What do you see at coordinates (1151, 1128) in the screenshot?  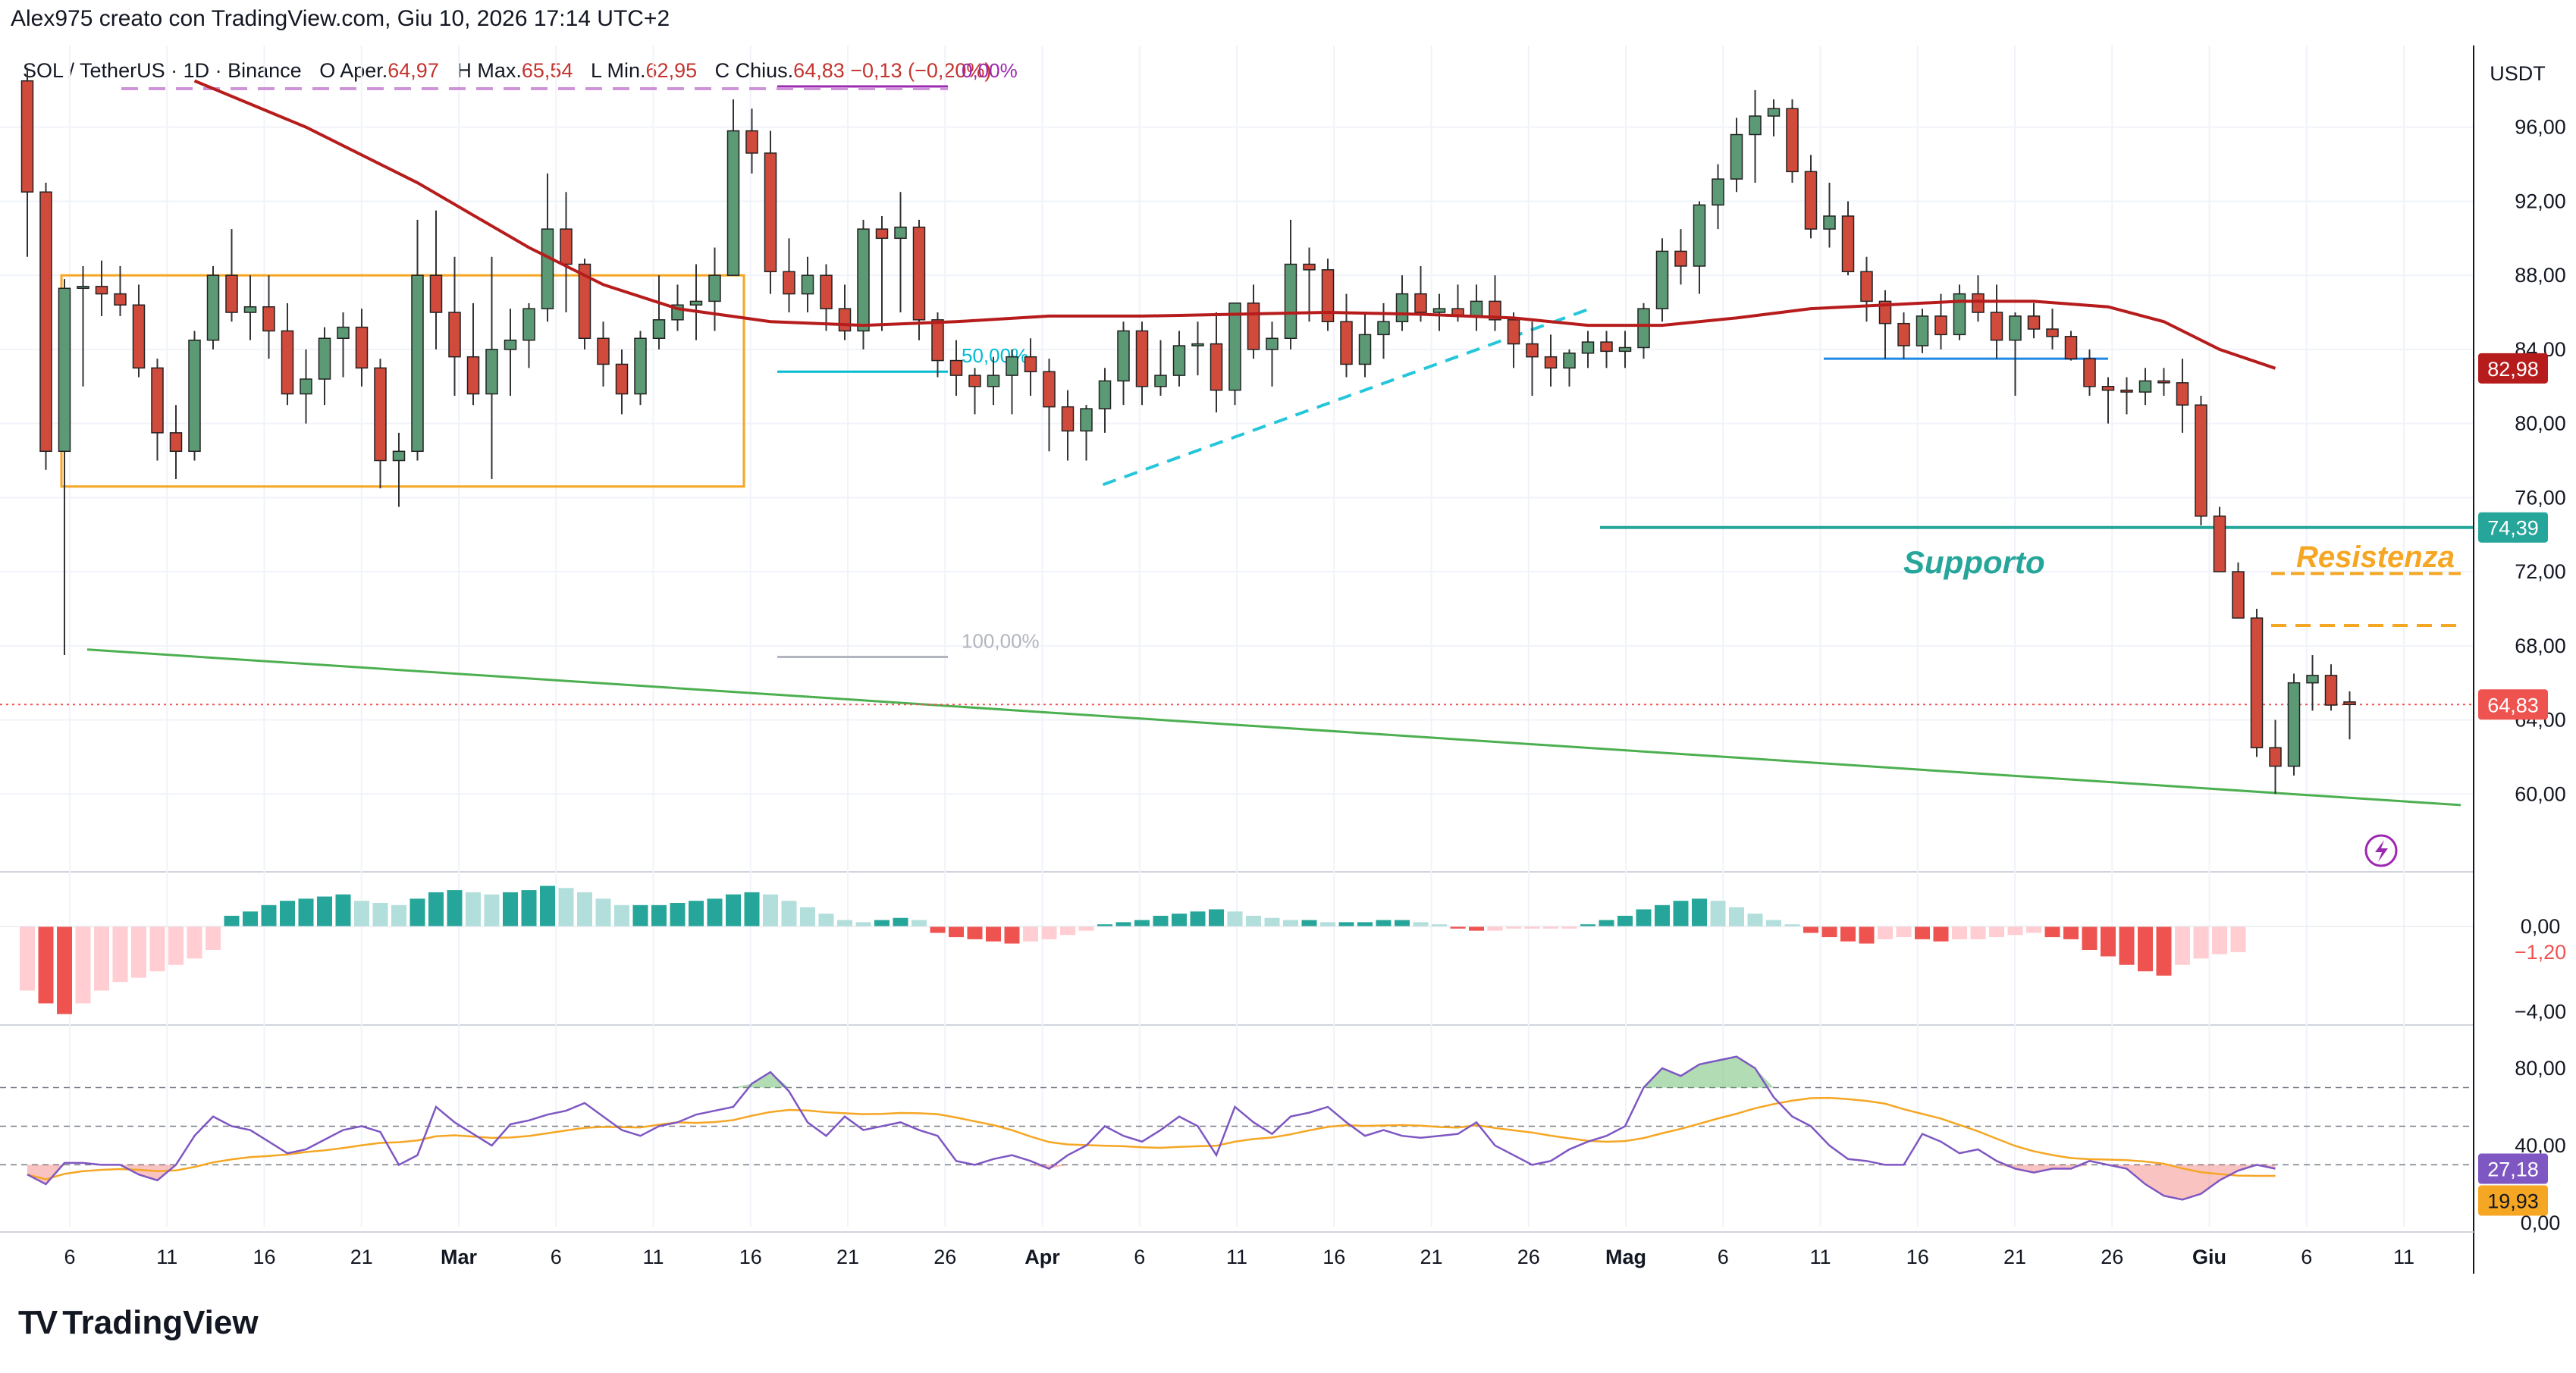 I see `rsi-line` at bounding box center [1151, 1128].